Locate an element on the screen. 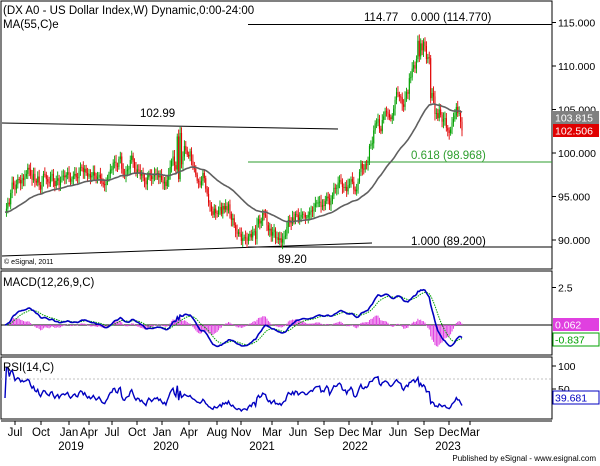 Image resolution: width=600 pixels, height=466 pixels. rsi-value-badge: 39.681 is located at coordinates (576, 397).